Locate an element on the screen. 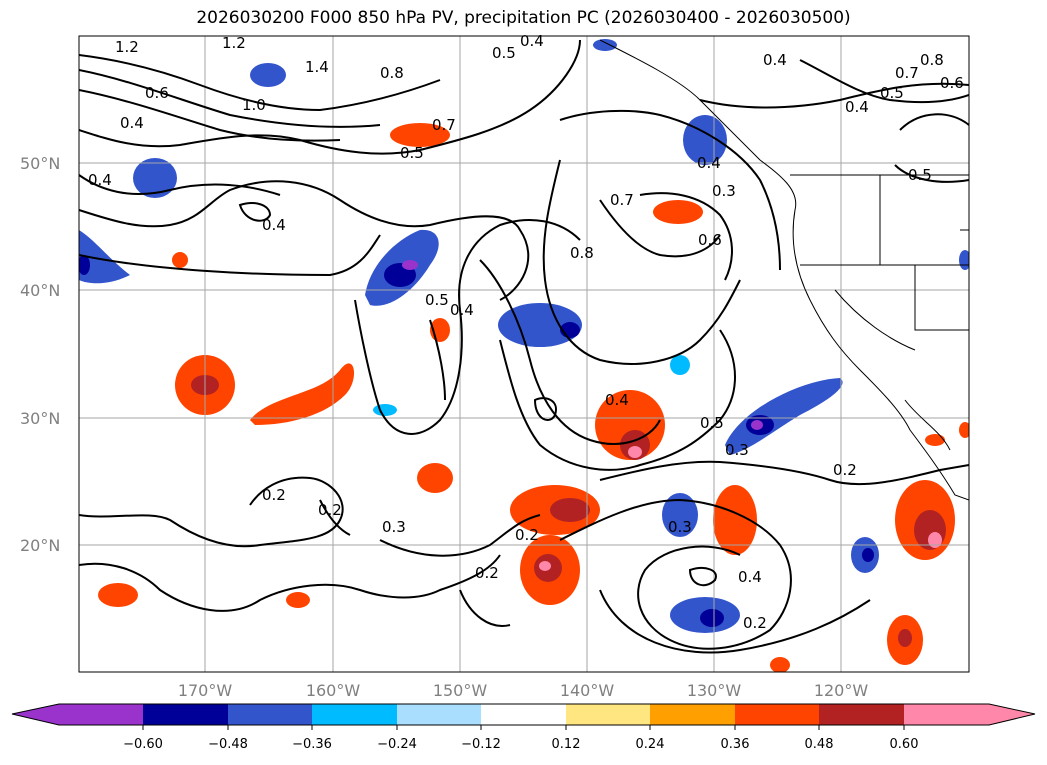 This screenshot has width=1047, height=765. lat-label: 40°N is located at coordinates (40, 290).